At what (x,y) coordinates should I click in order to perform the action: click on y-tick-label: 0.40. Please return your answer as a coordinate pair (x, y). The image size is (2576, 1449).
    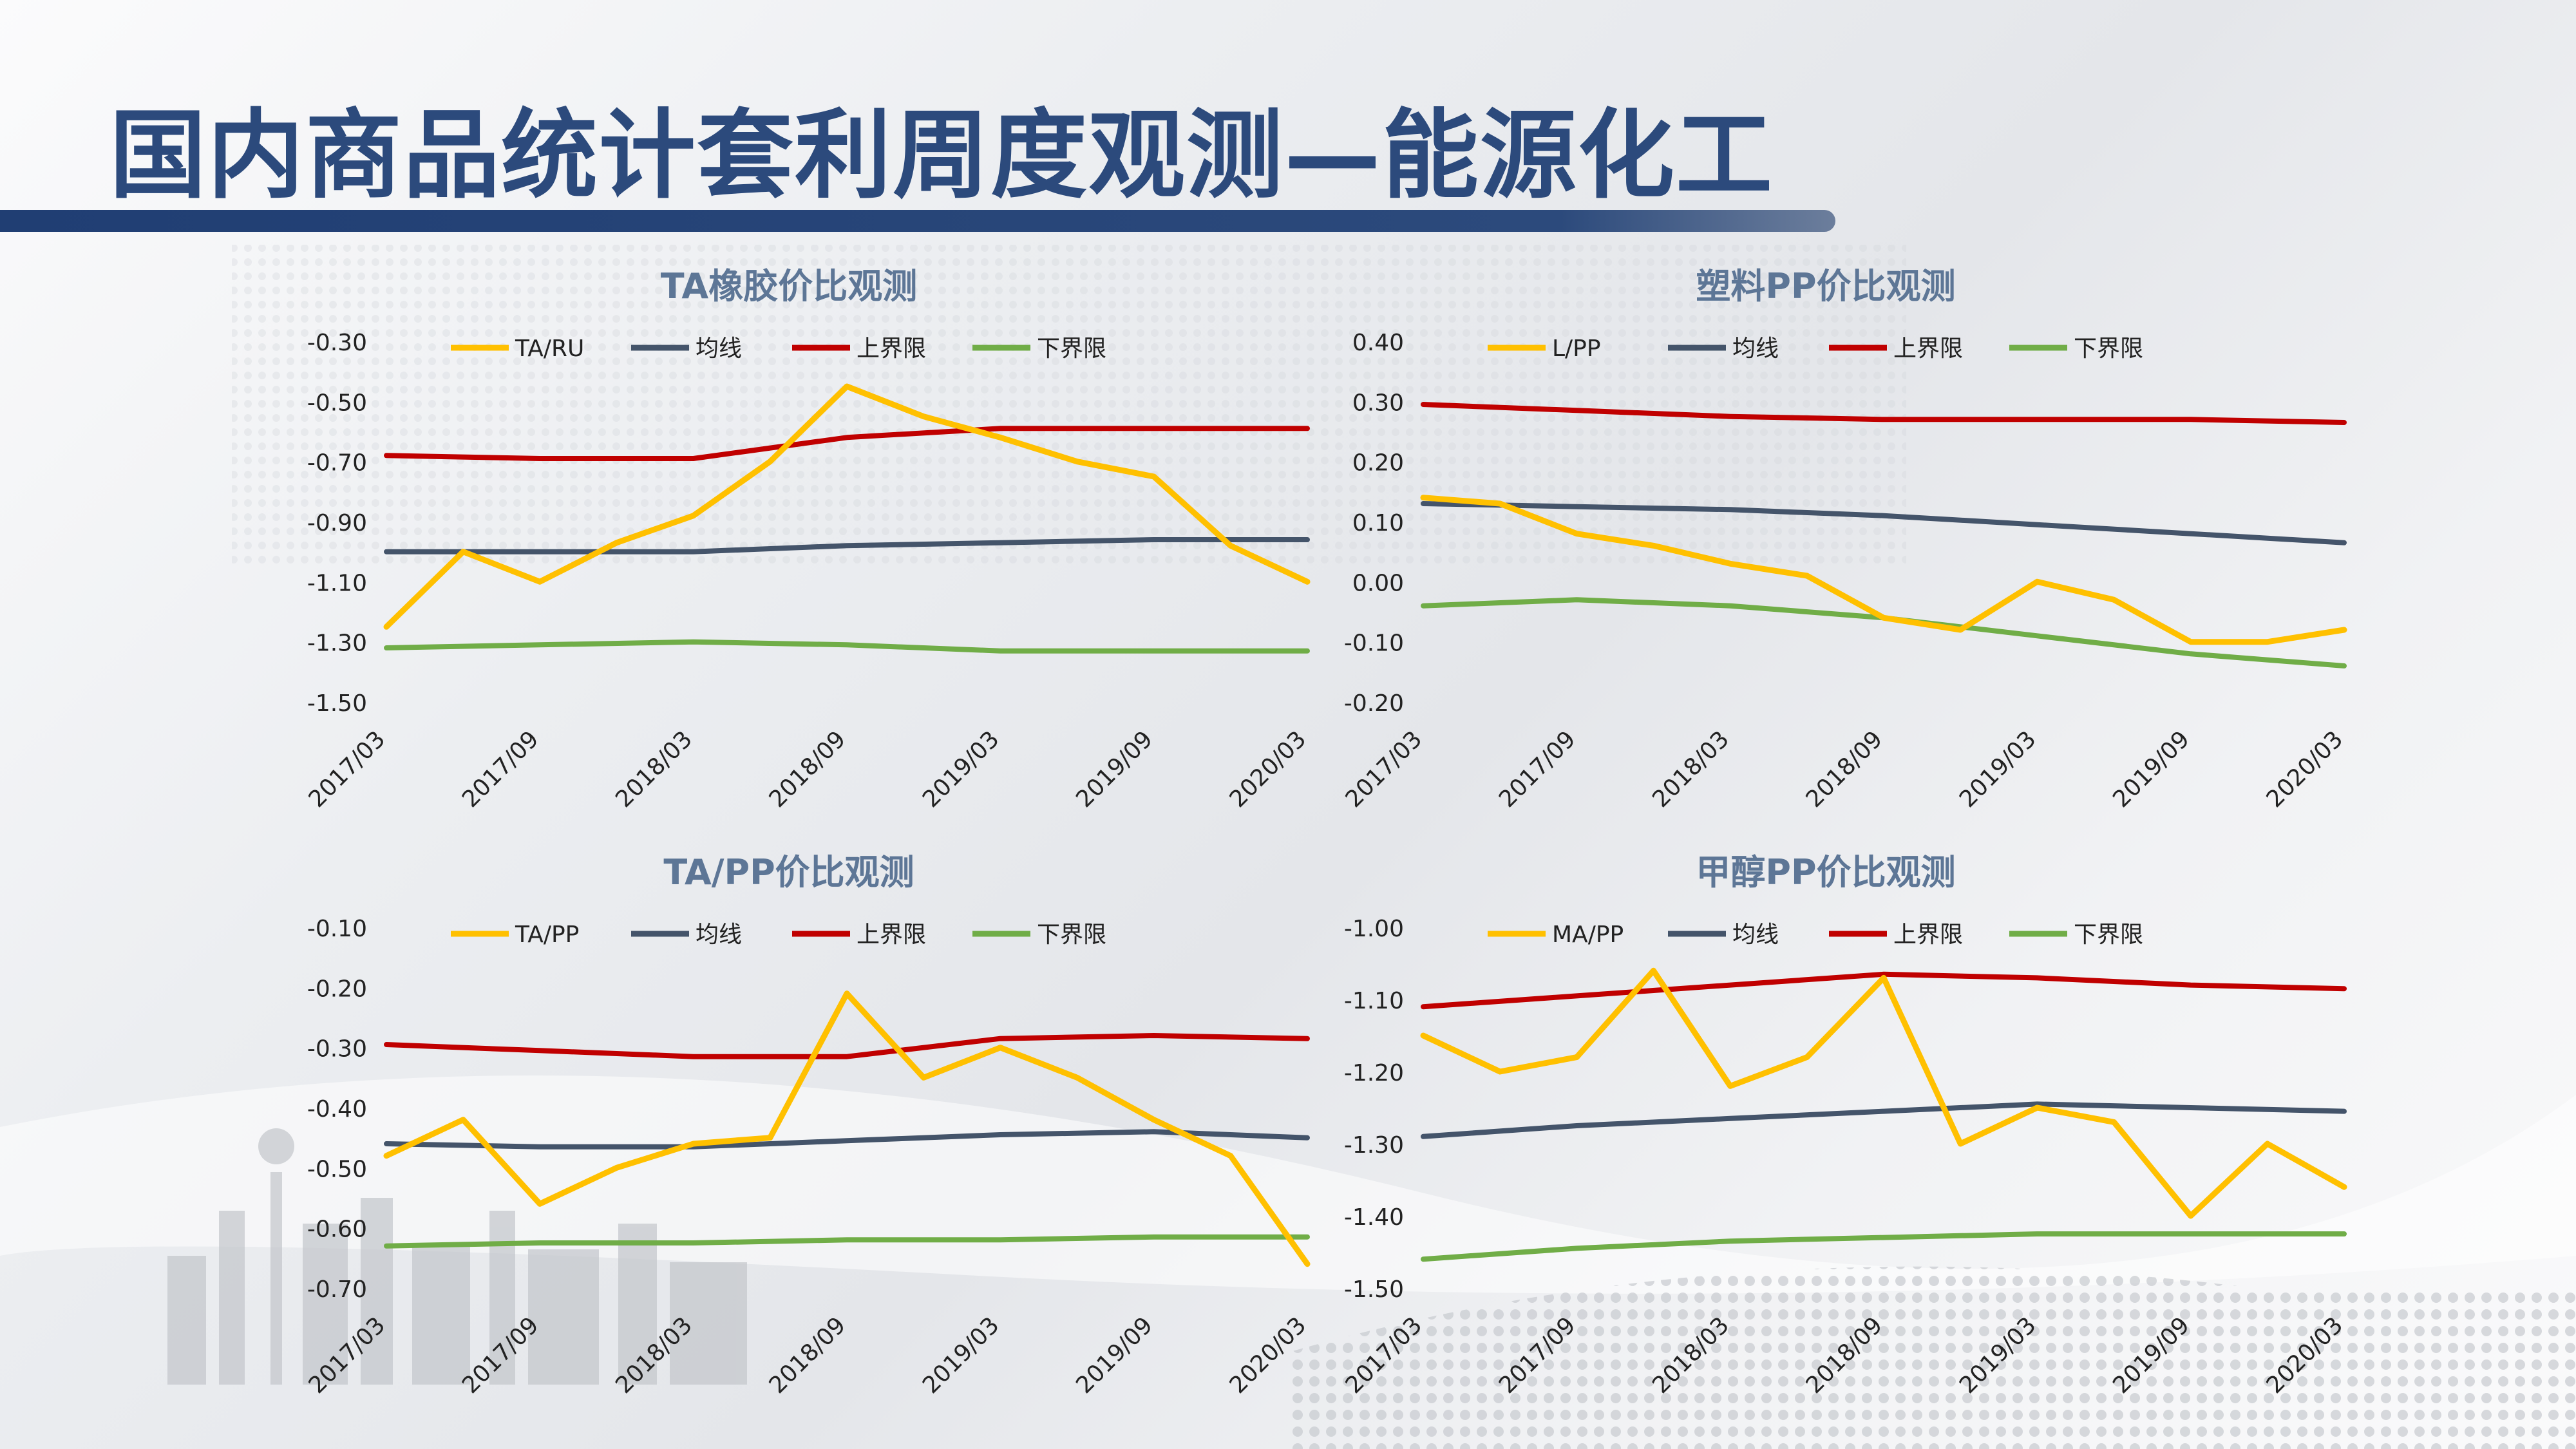
    Looking at the image, I should click on (1378, 343).